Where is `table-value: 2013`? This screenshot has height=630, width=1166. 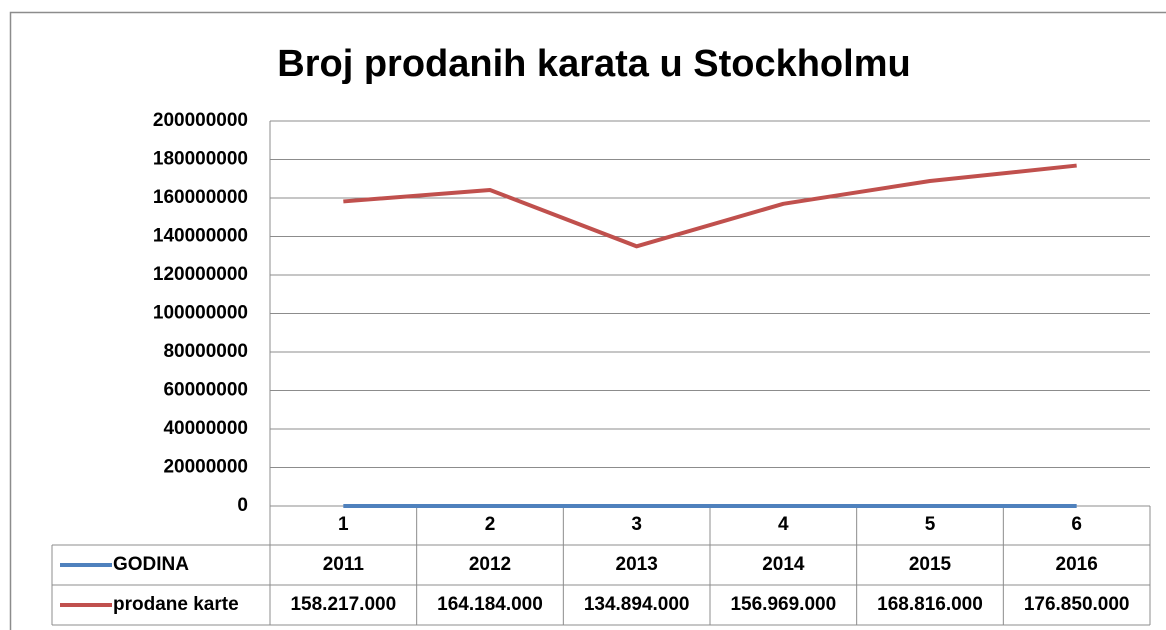 table-value: 2013 is located at coordinates (637, 564).